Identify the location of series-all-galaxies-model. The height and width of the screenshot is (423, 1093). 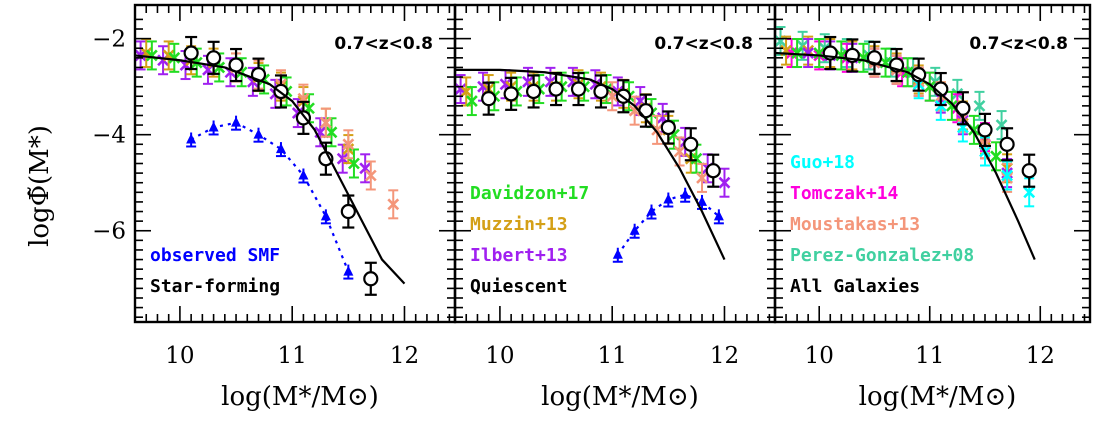
(905, 155).